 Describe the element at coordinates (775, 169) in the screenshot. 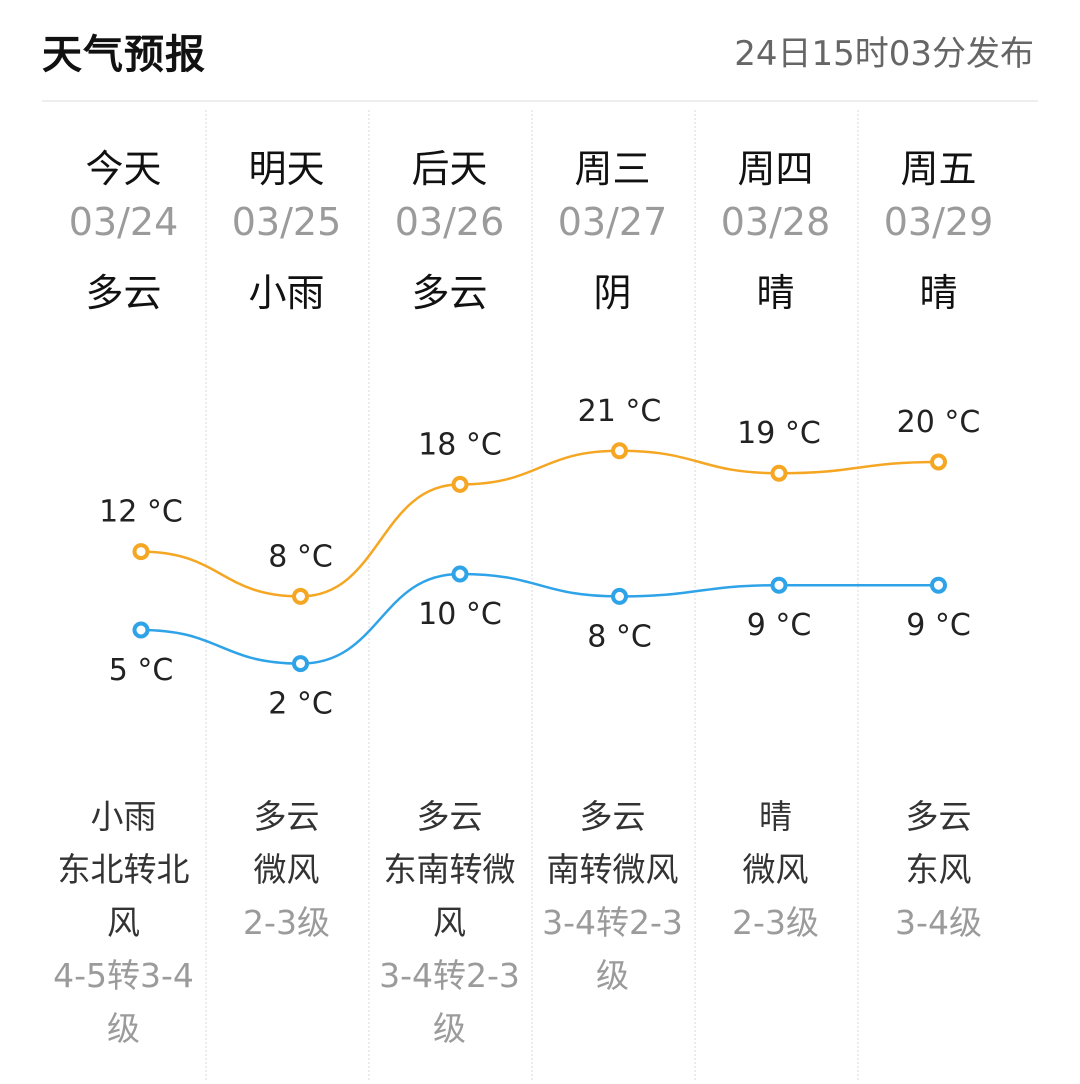

I see `day-name: 周四` at that location.